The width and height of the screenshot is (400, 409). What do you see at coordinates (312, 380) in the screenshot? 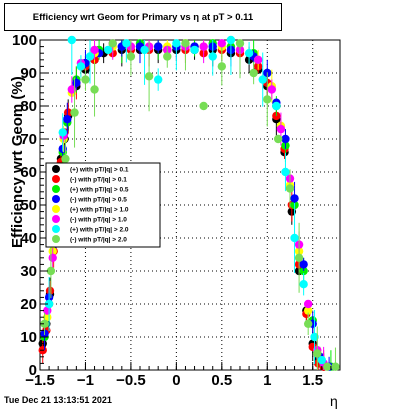
I see `x-tick-label: 1.5` at bounding box center [312, 380].